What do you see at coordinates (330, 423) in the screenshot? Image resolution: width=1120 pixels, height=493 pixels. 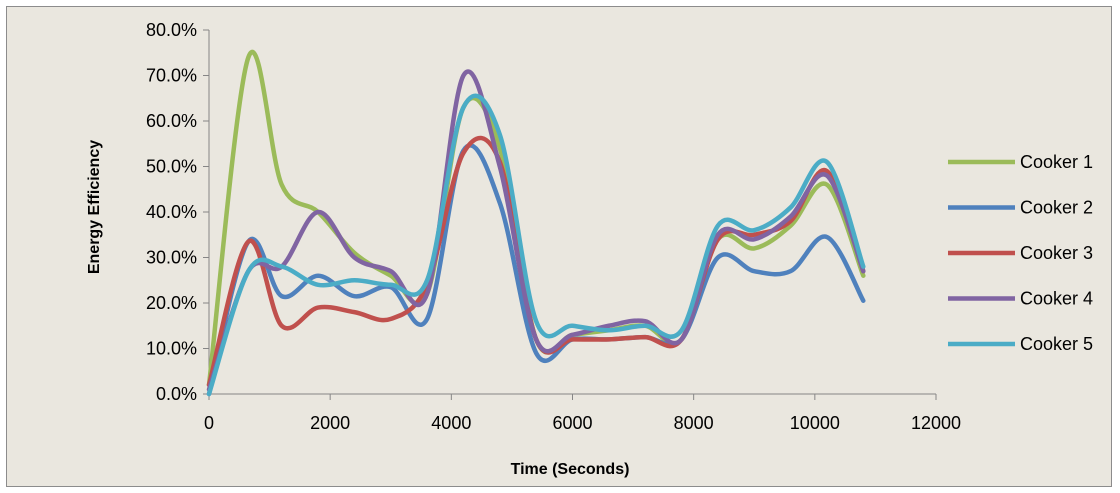 I see `x-tick-label: 2000` at bounding box center [330, 423].